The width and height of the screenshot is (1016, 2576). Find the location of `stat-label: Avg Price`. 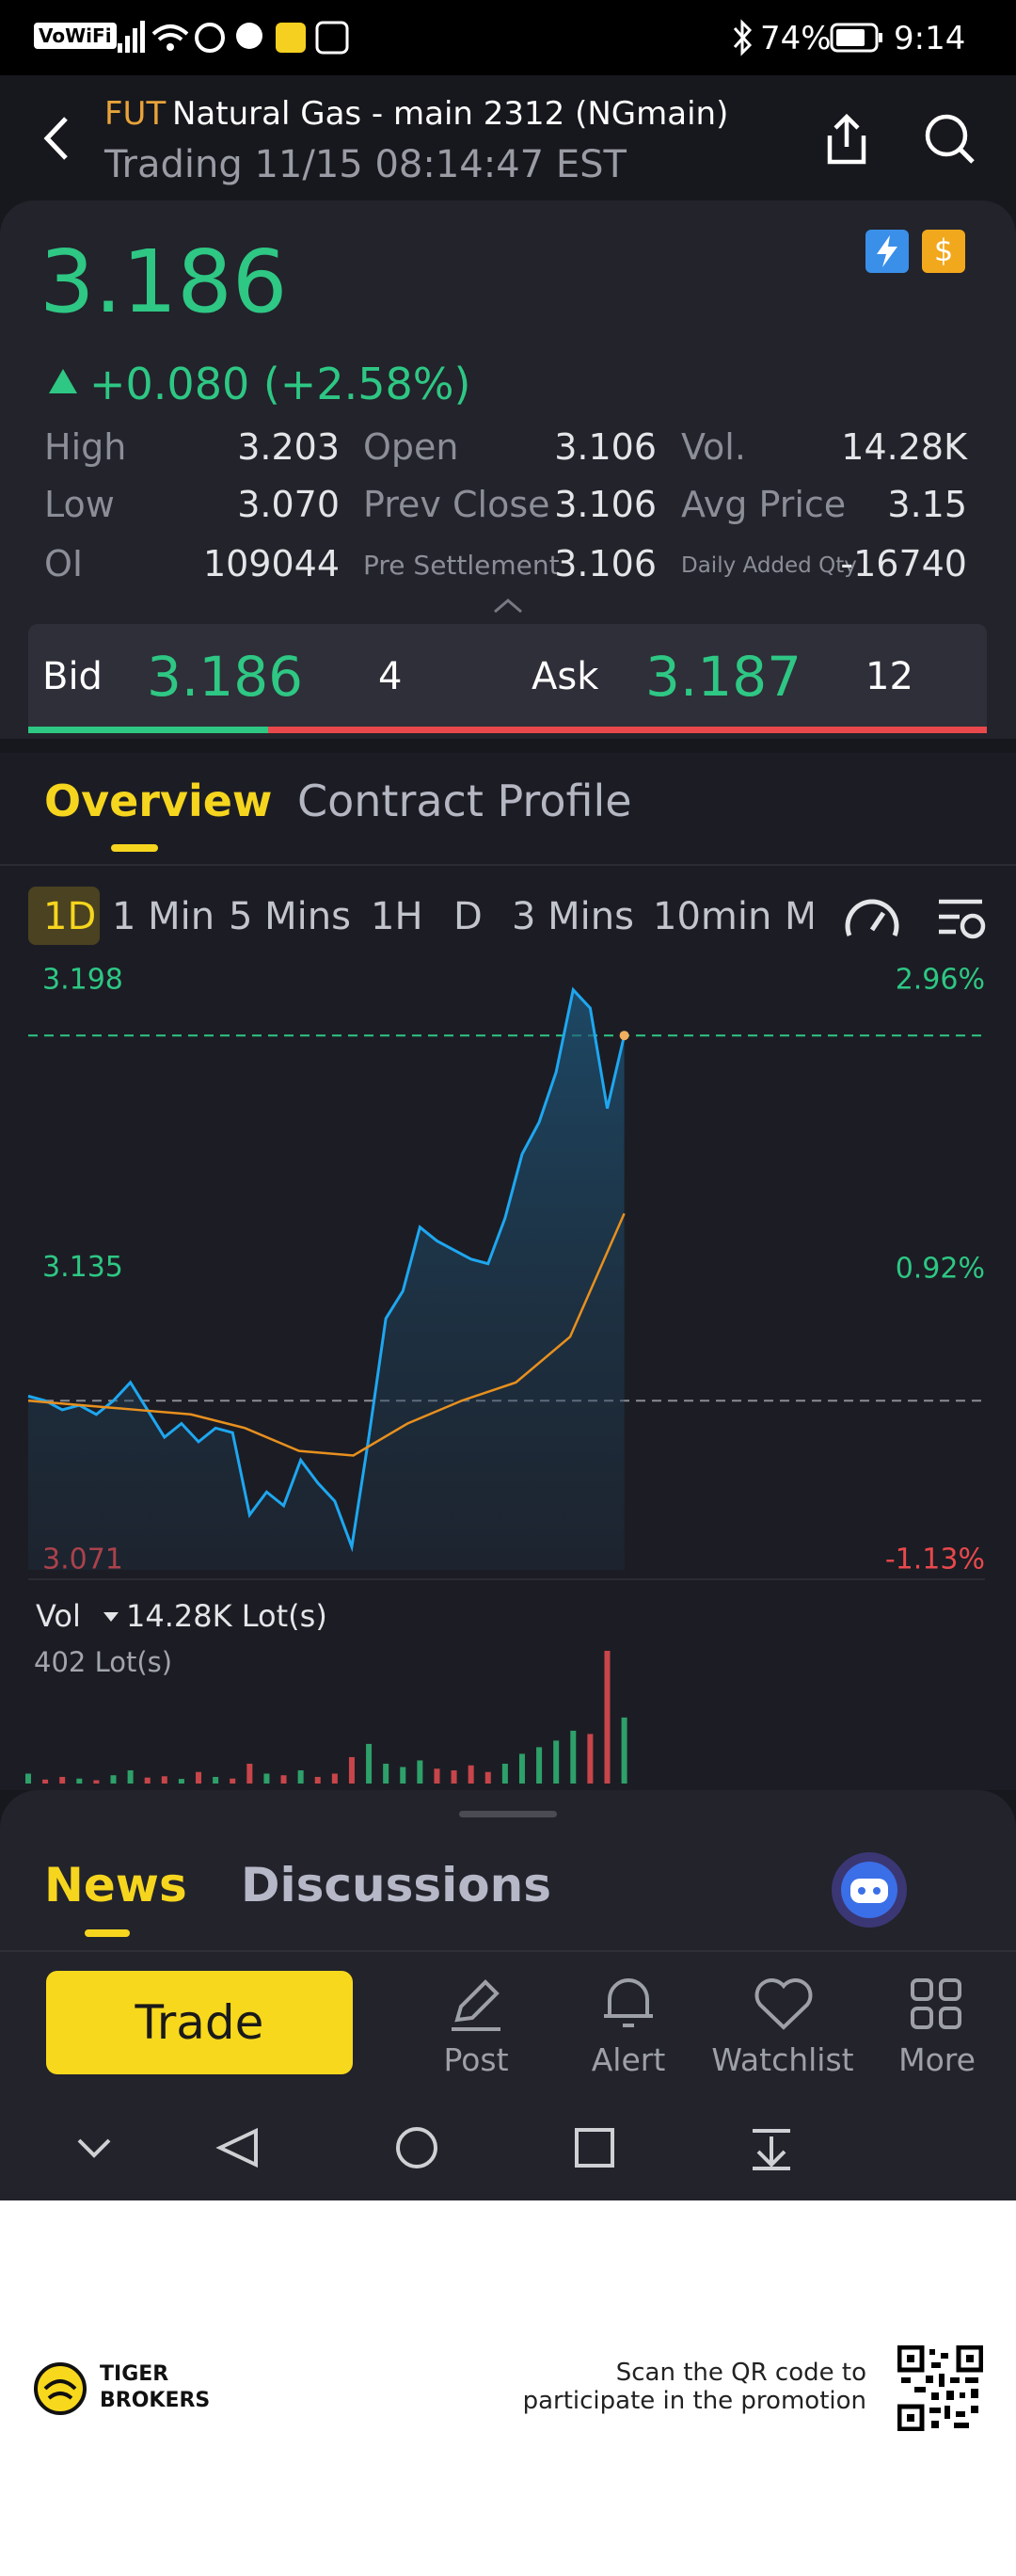

stat-label: Avg Price is located at coordinates (764, 504).